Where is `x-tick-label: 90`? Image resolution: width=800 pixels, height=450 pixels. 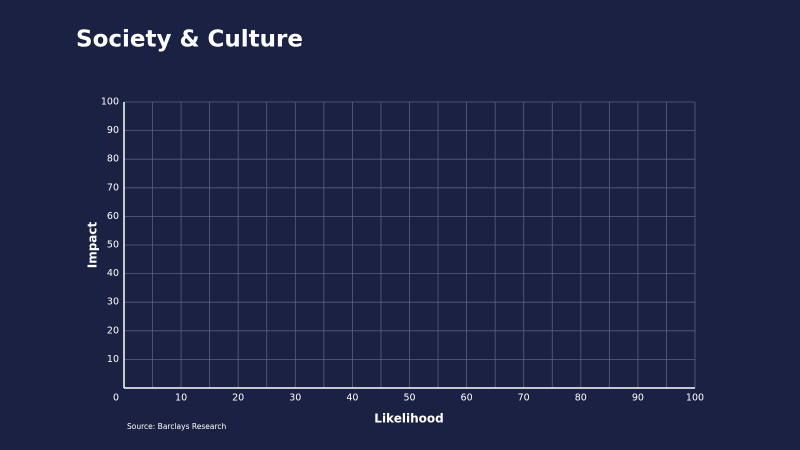
x-tick-label: 90 is located at coordinates (638, 398).